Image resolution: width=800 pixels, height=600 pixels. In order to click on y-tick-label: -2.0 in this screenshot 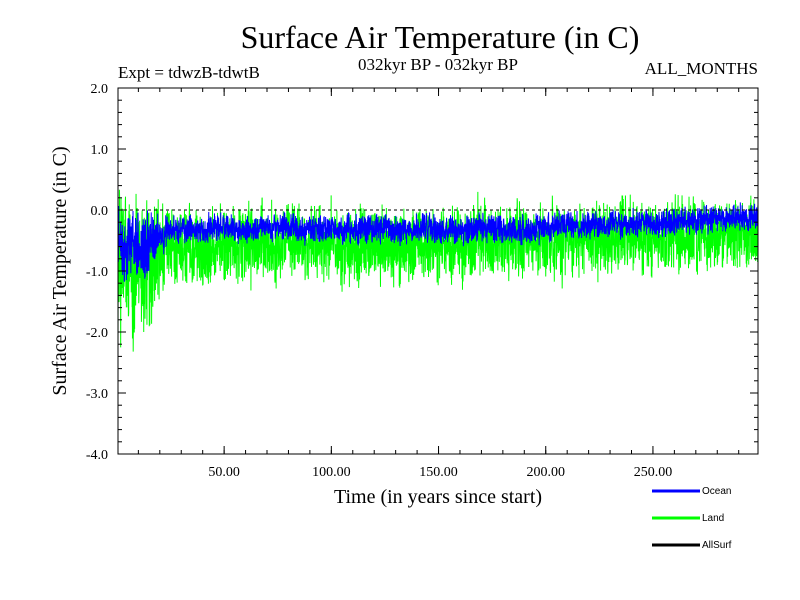, I will do `click(97, 333)`.